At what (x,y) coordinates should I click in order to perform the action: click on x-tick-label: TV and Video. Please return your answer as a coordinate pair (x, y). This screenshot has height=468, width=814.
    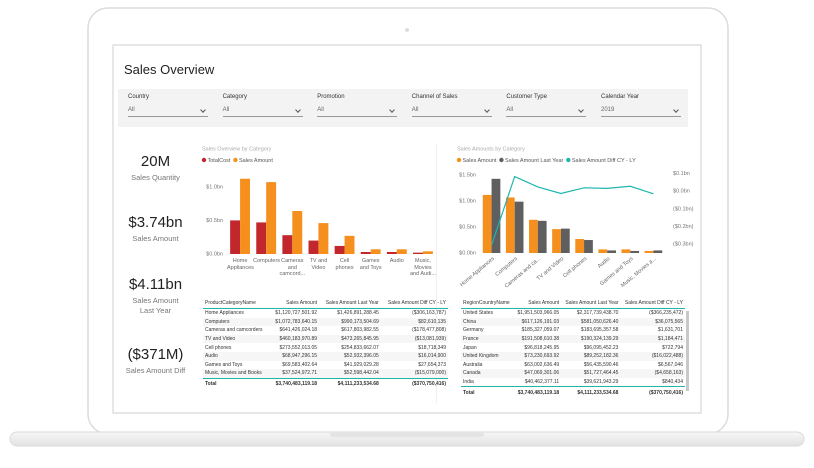
    Looking at the image, I should click on (318, 264).